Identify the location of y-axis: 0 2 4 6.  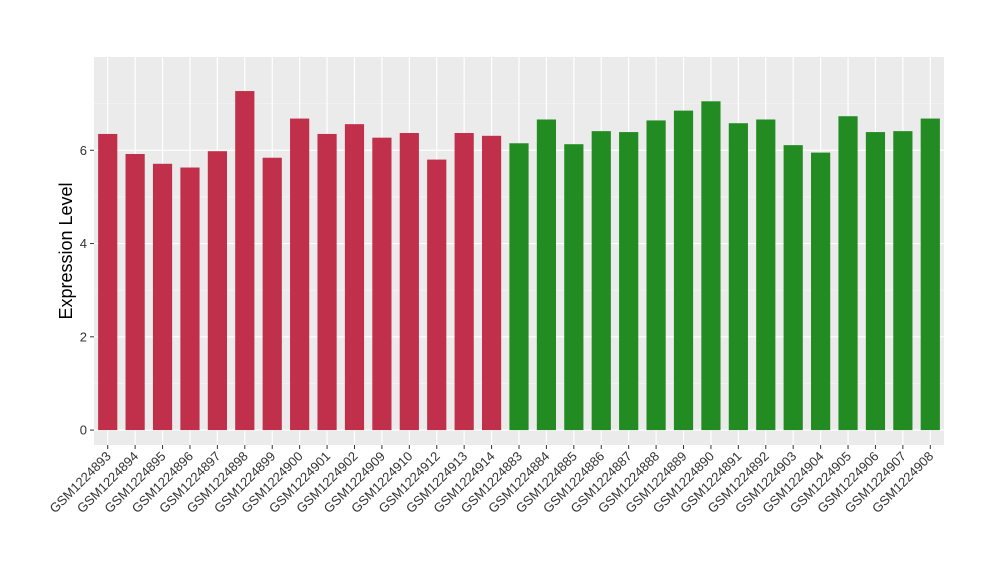
(87, 290).